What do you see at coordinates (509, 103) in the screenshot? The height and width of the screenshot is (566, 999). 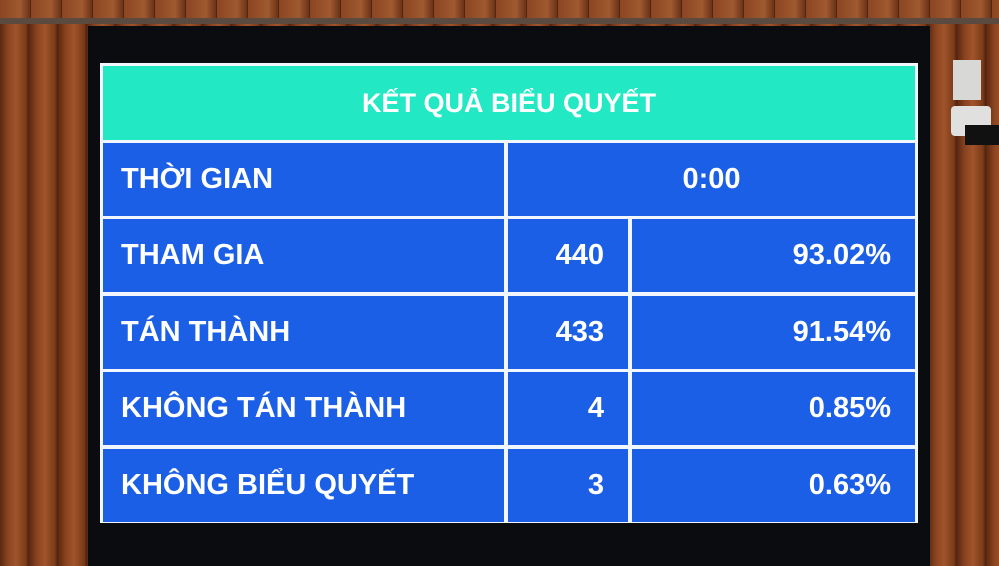 I see `board-title: KẾT QUẢ BIỂU QUYẾT` at bounding box center [509, 103].